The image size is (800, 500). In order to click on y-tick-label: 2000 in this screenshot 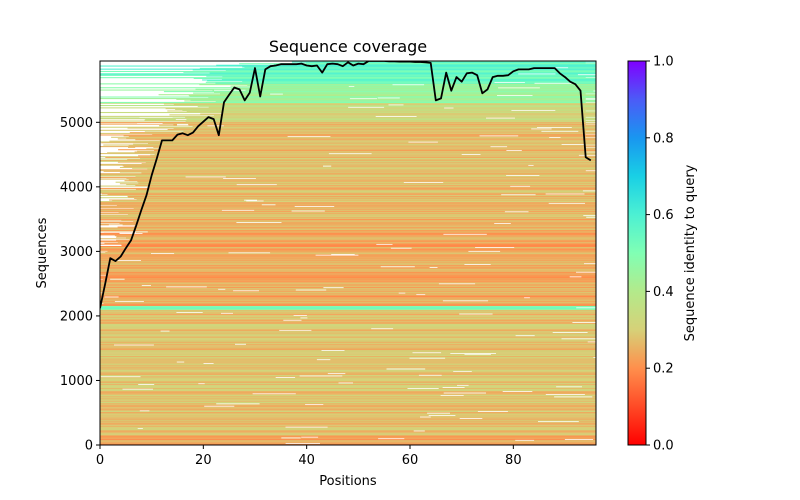, I will do `click(76, 316)`.